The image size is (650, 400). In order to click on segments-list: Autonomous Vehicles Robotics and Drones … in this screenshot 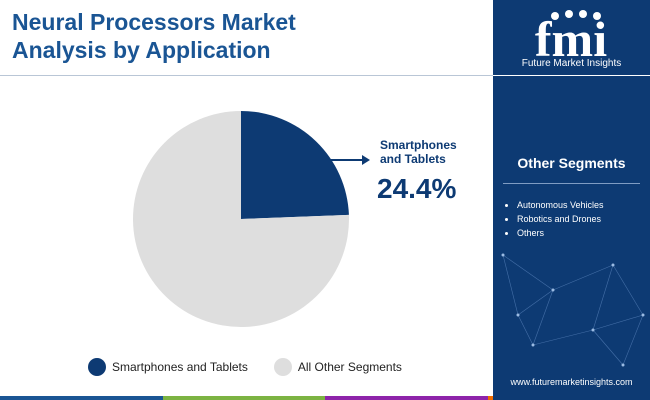, I will do `click(554, 219)`.